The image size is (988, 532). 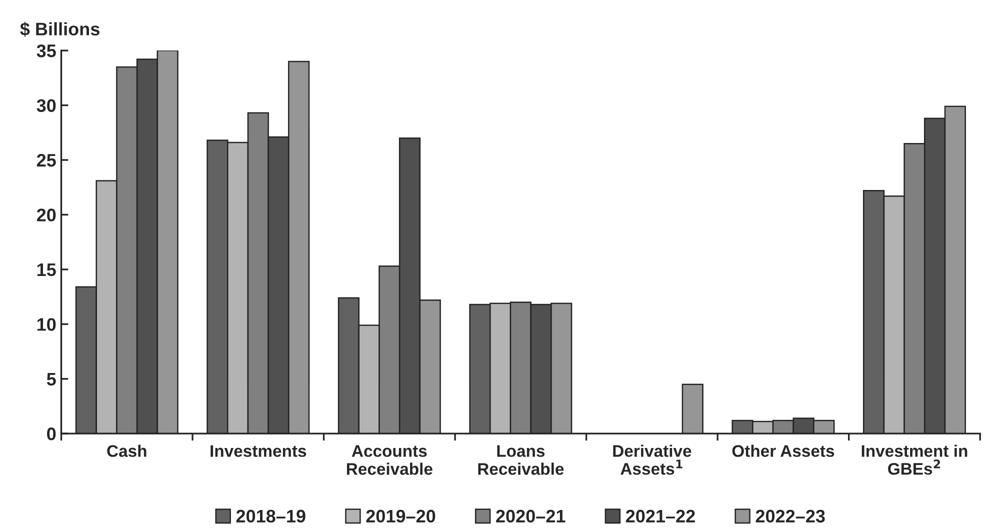 I want to click on x-tick-label: Other Assets, so click(x=783, y=450).